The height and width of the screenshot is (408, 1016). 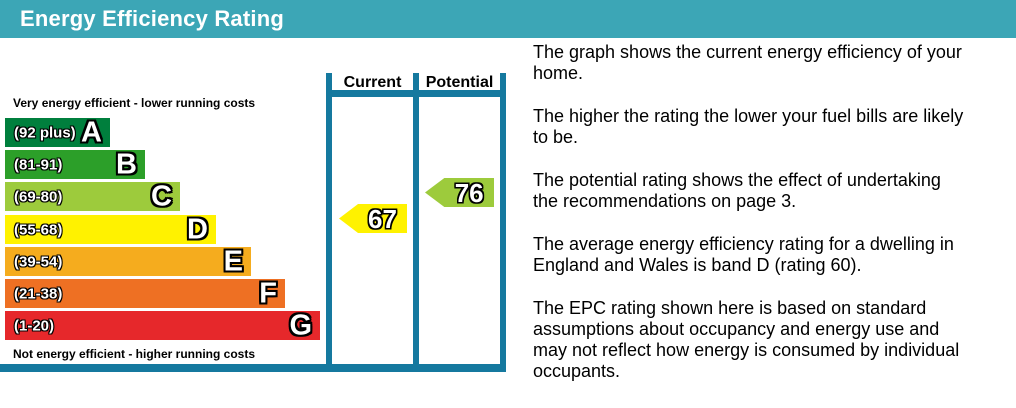 What do you see at coordinates (34, 325) in the screenshot?
I see `band-range-label: (1-20)` at bounding box center [34, 325].